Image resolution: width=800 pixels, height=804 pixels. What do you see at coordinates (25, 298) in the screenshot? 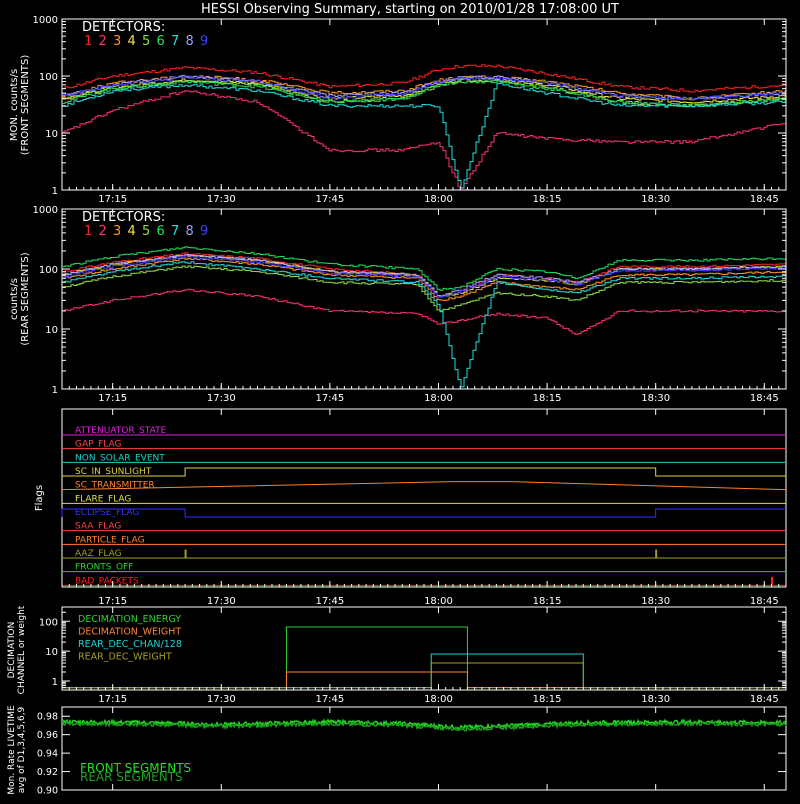
I see `rear-ylabel-2: (REAR SEGMENTS)` at bounding box center [25, 298].